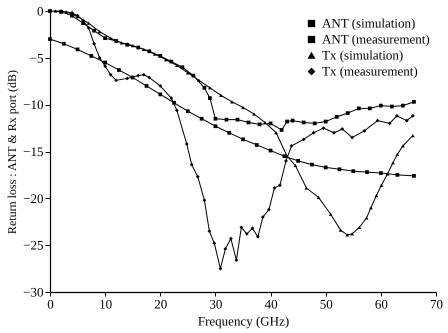 The height and width of the screenshot is (333, 448). Describe the element at coordinates (326, 304) in the screenshot. I see `x-tick-label: 50` at that location.